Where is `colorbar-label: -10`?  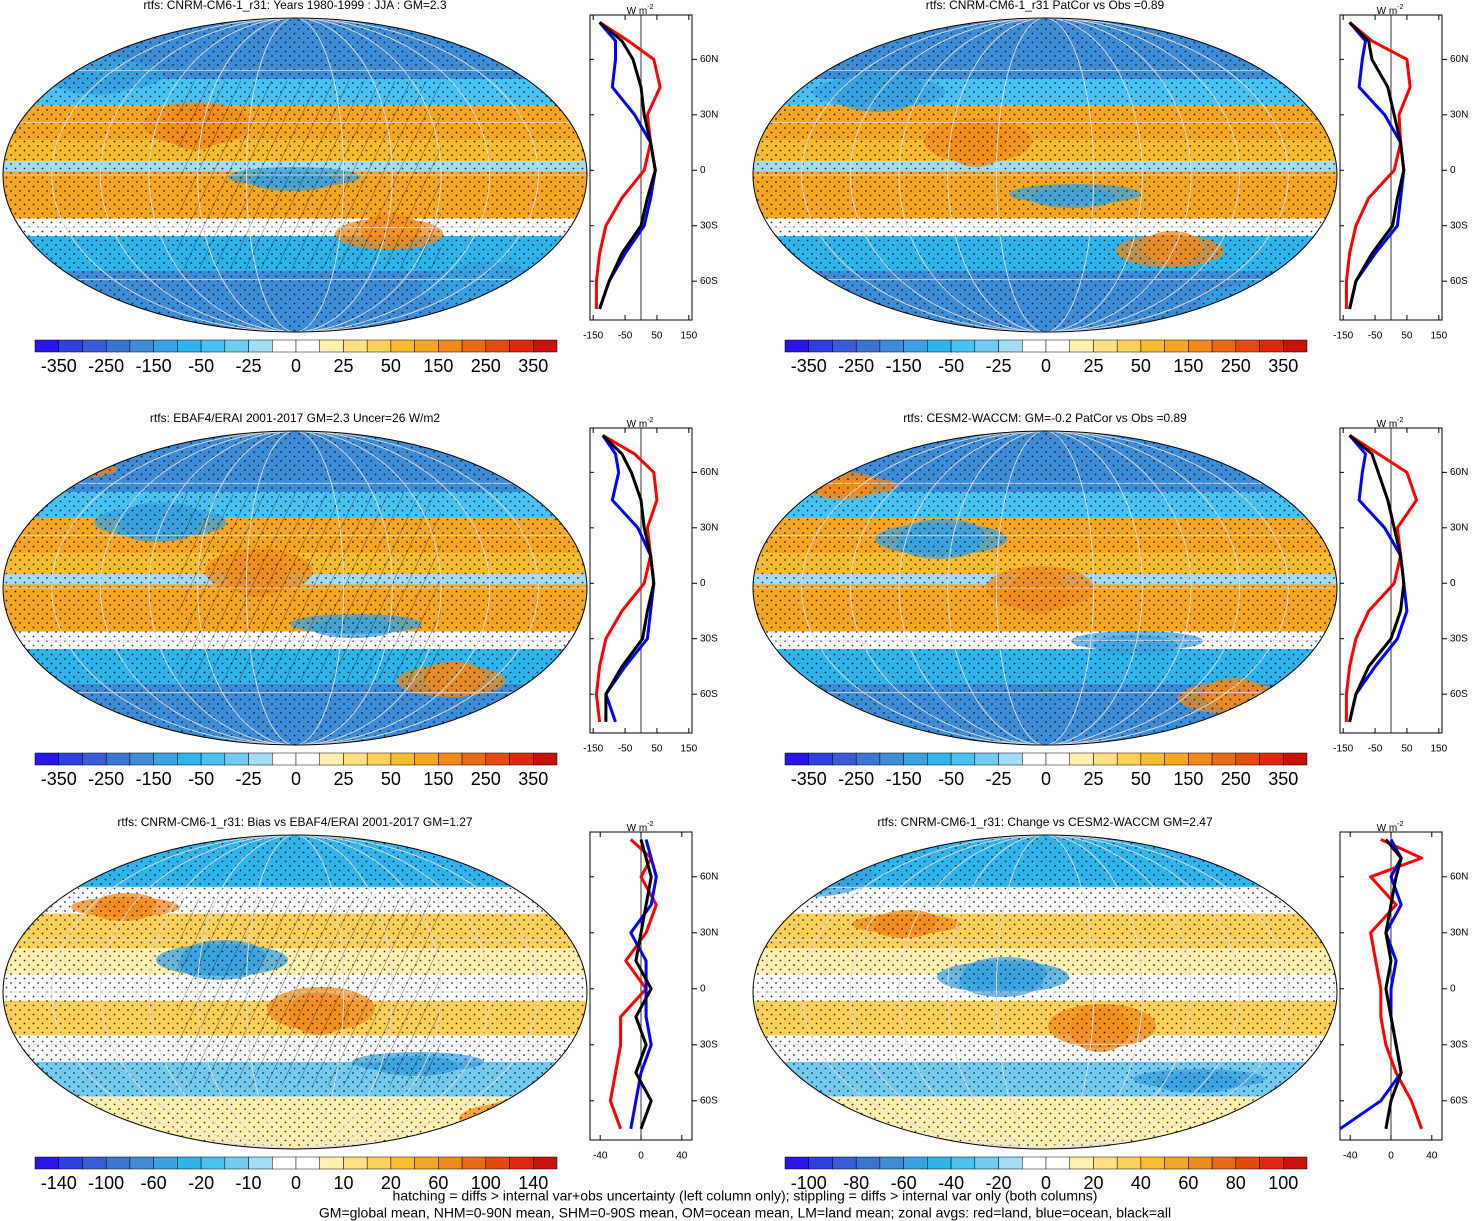 colorbar-label: -10 is located at coordinates (249, 1183).